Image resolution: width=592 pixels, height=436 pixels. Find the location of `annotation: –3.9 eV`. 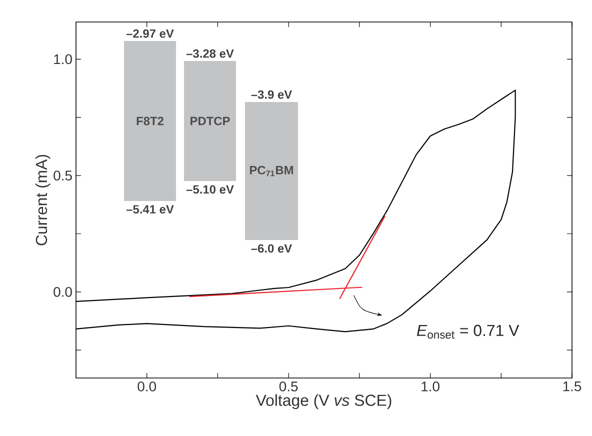

annotation: –3.9 eV is located at coordinates (271, 94).